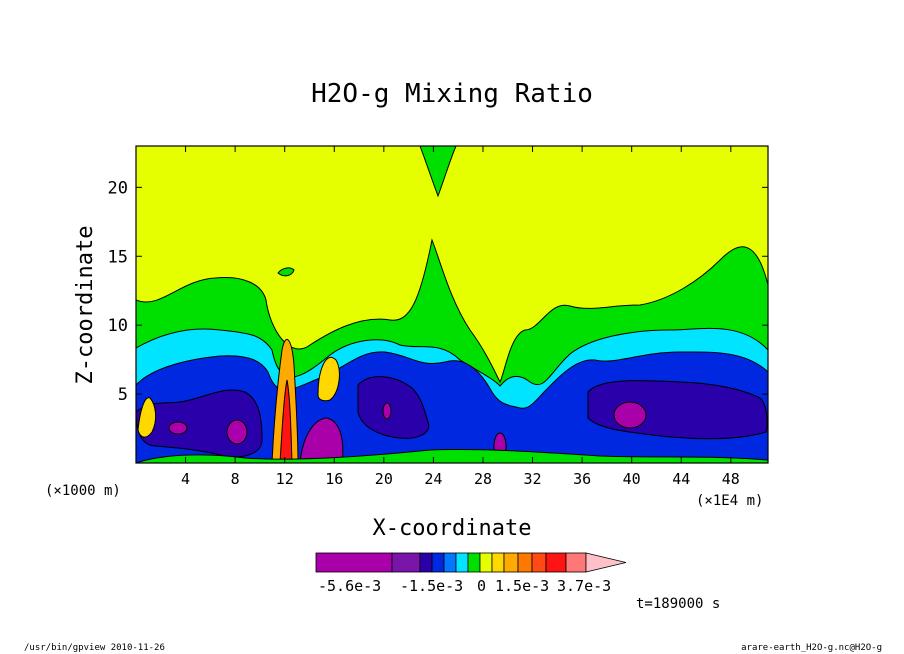 The width and height of the screenshot is (904, 654). What do you see at coordinates (731, 479) in the screenshot?
I see `x-tick-label: 48` at bounding box center [731, 479].